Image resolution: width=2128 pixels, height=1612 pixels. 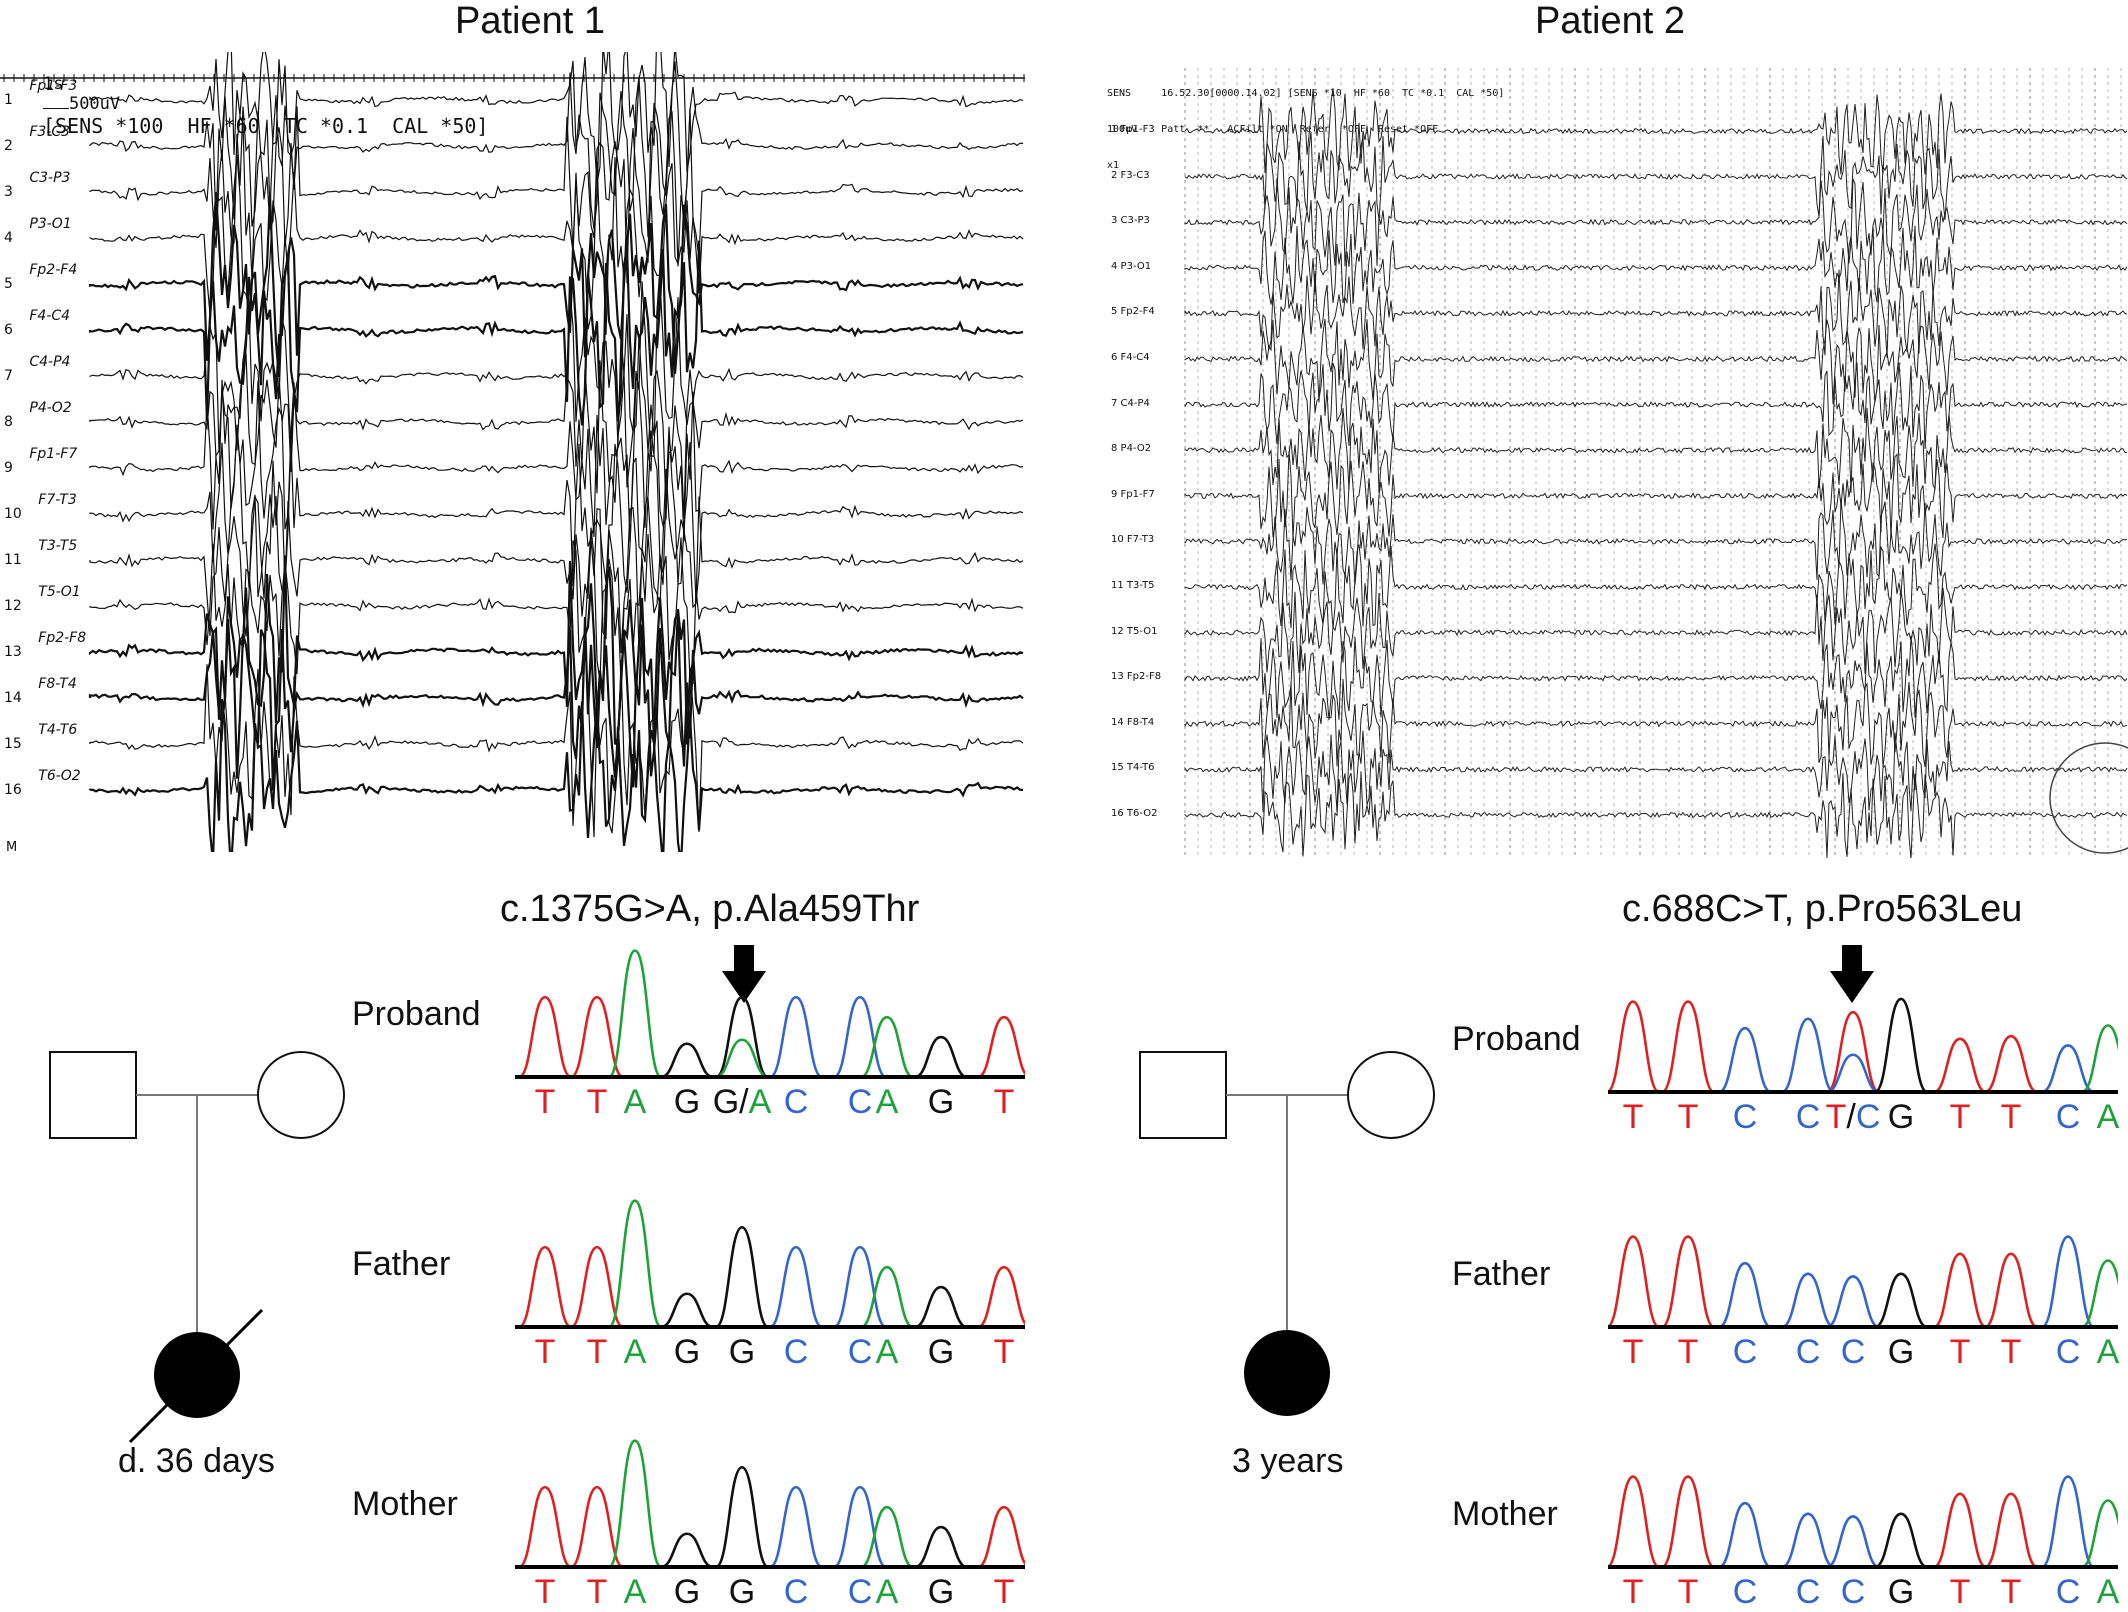 I want to click on eeg-channel-label: 7 C4-P4, so click(x=37, y=369).